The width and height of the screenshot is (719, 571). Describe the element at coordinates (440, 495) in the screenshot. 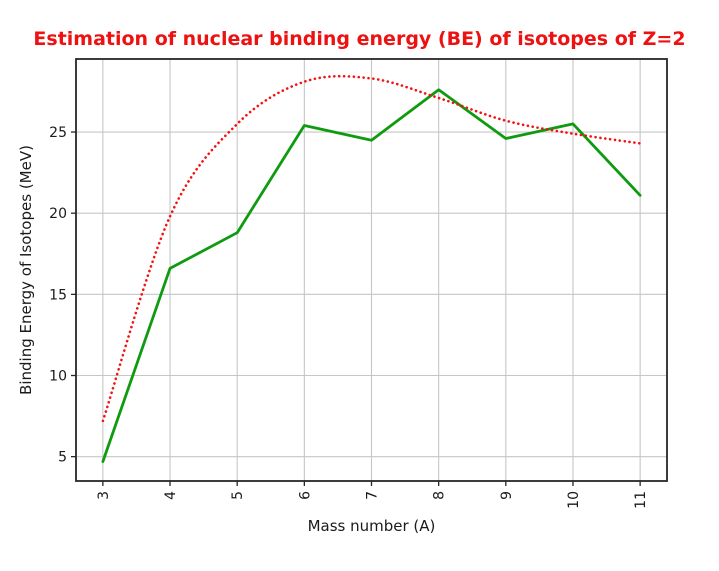

I see `x-tick-label: 8` at that location.